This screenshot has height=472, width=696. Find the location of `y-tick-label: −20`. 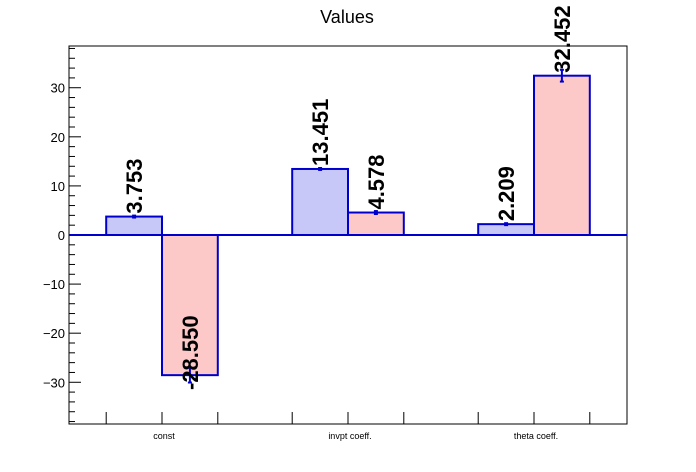

y-tick-label: −20 is located at coordinates (54, 333).